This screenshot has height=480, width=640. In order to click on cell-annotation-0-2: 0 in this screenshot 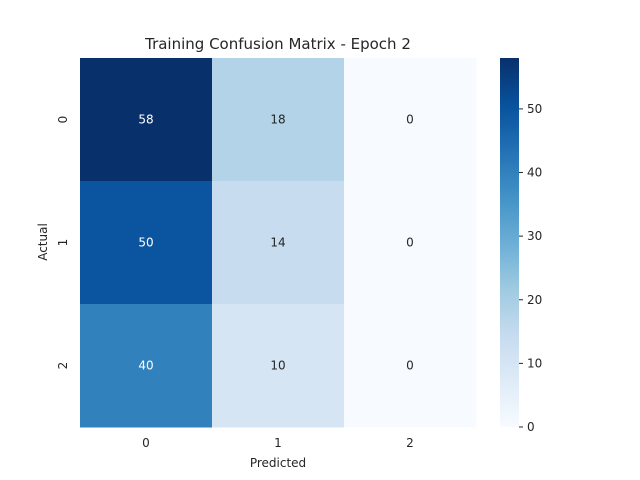, I will do `click(410, 120)`.